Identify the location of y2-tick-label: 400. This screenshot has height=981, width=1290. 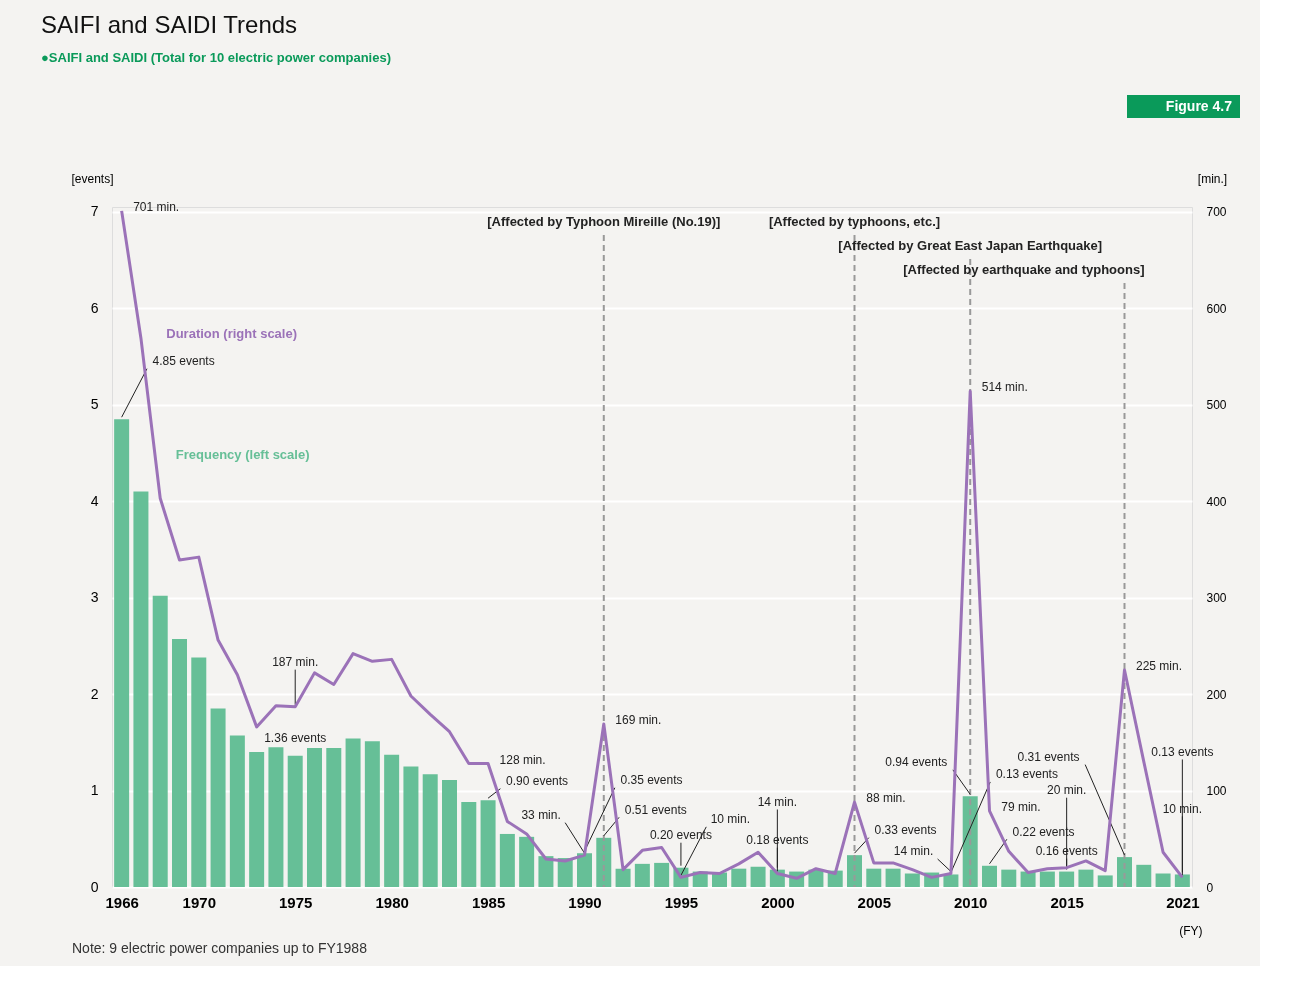
(1216, 501).